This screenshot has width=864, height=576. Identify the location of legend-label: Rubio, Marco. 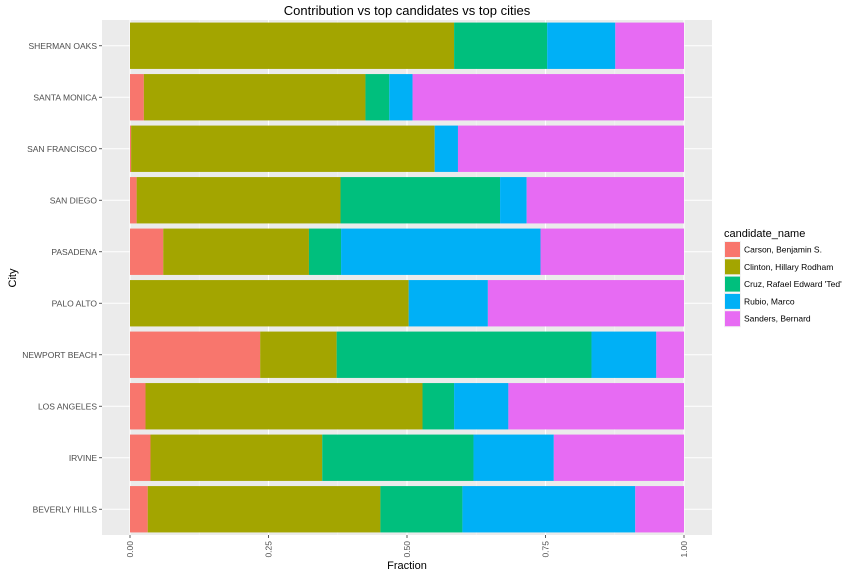
(769, 301).